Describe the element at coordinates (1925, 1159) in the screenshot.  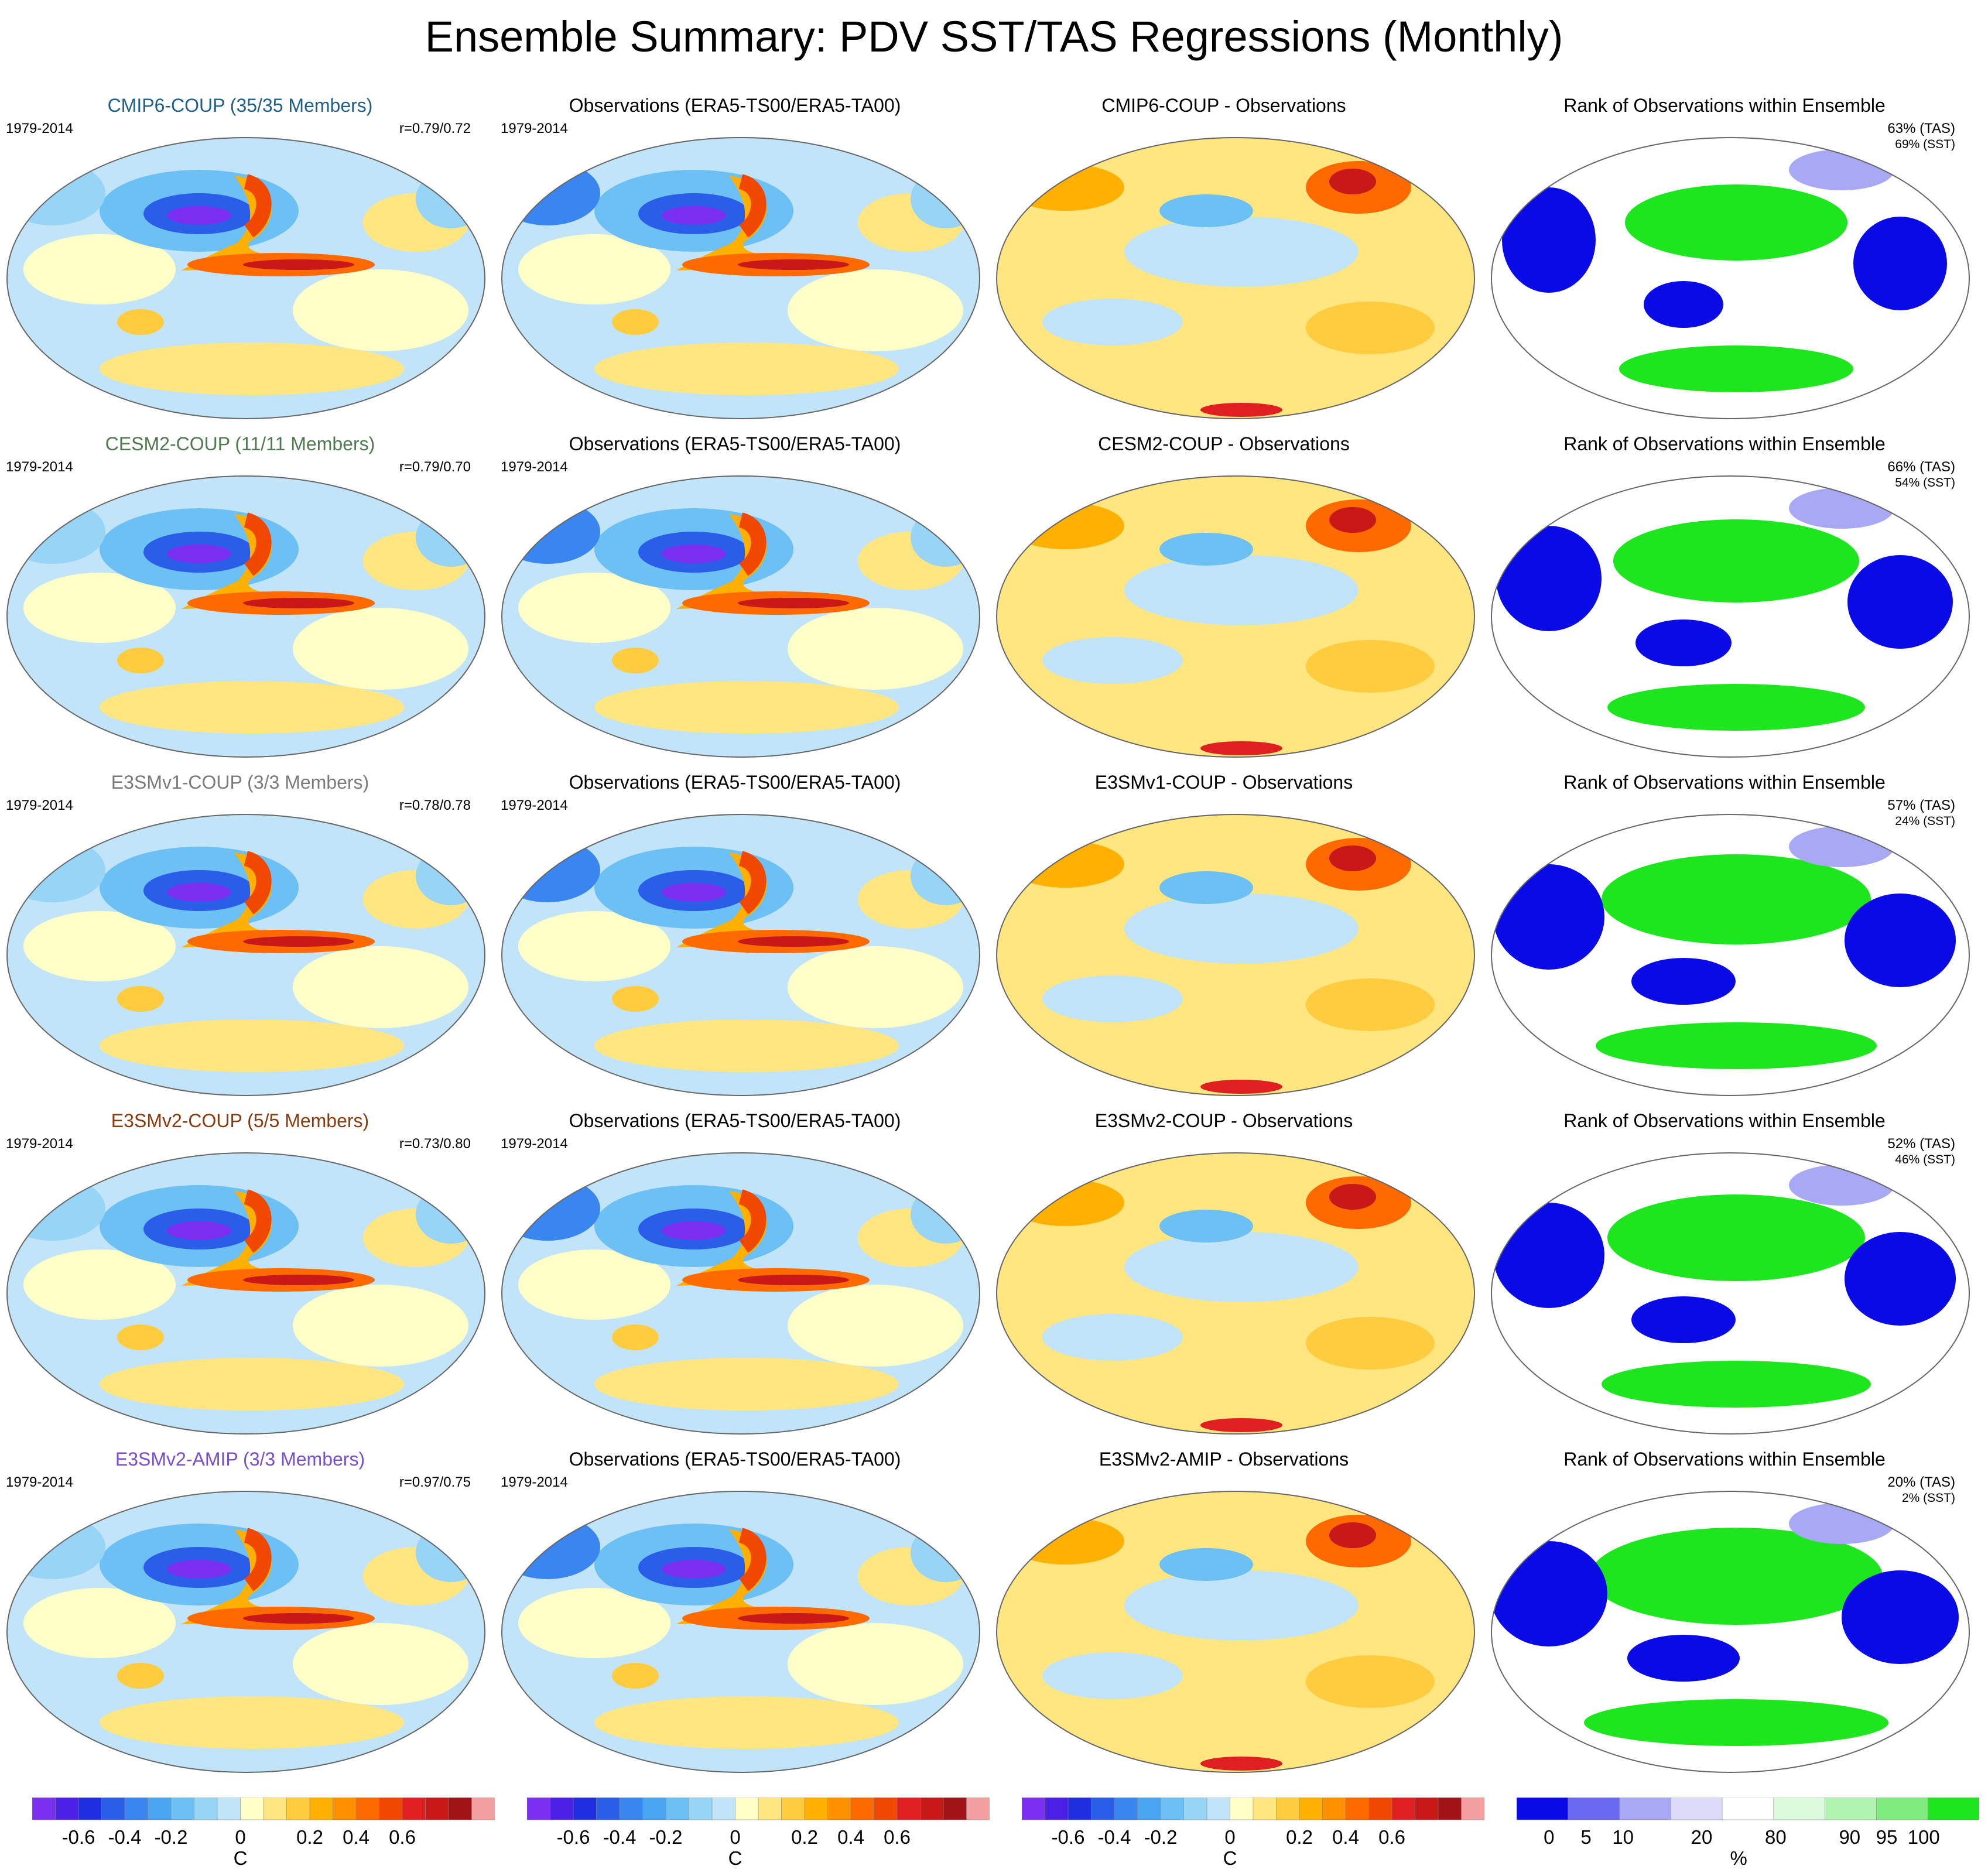
I see `rank-sst-label: 46% (SST)` at that location.